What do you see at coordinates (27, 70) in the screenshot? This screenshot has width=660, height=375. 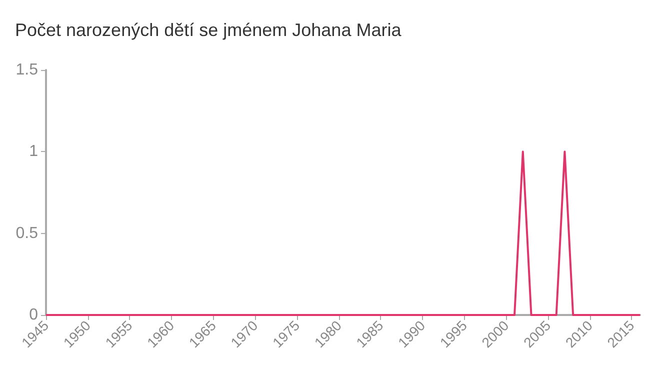 I see `y-tick-label: 1.5` at bounding box center [27, 70].